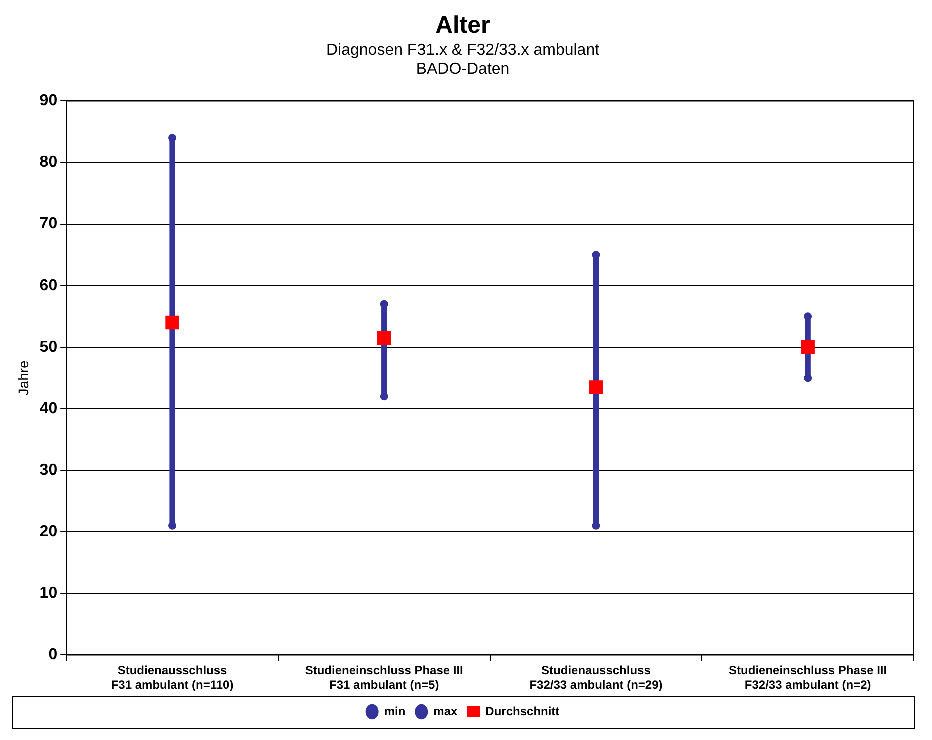  I want to click on y-tick-label: 30, so click(49, 470).